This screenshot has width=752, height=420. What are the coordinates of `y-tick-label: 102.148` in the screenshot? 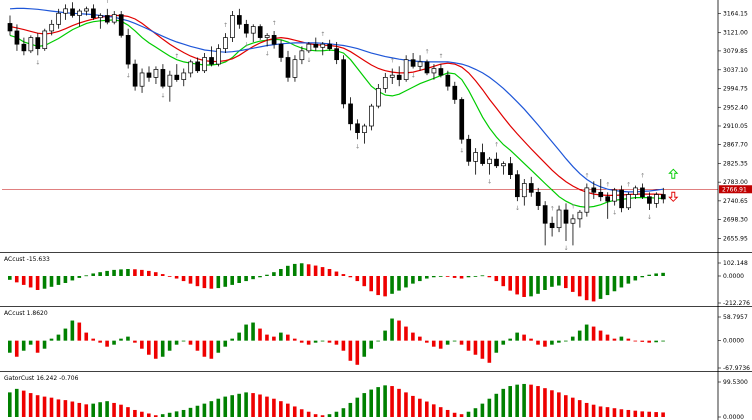 It's located at (735, 263).